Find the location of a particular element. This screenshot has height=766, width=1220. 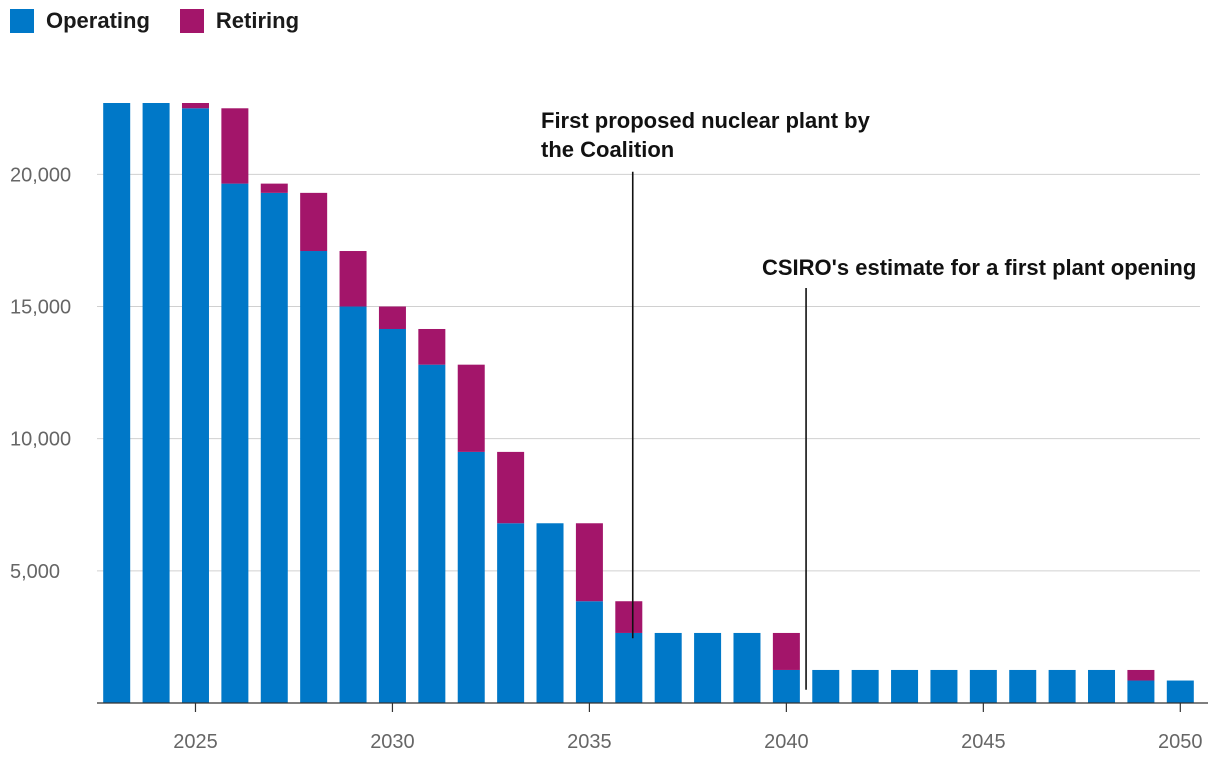

bar-operating-2039 is located at coordinates (747, 667).